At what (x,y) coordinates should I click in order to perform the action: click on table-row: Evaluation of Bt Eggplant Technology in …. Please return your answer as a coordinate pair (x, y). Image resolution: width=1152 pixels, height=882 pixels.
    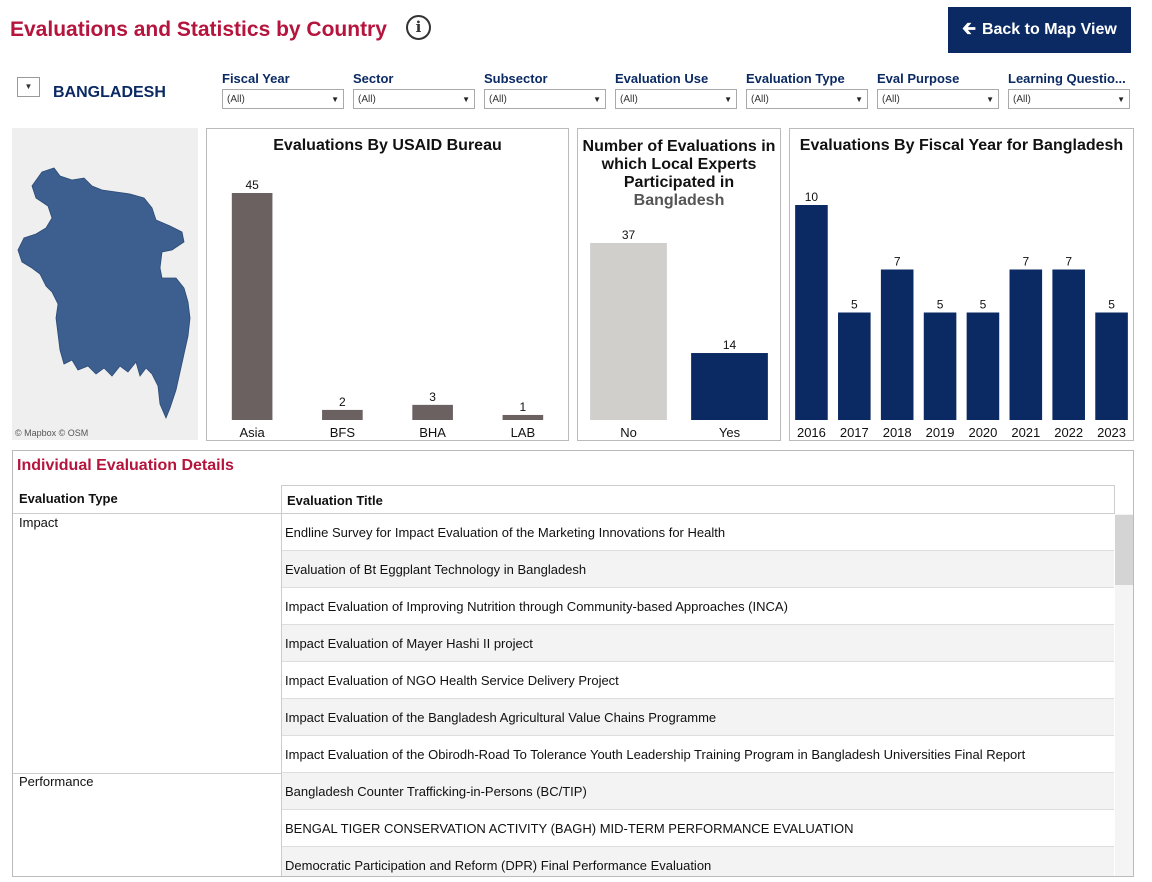
    Looking at the image, I should click on (698, 569).